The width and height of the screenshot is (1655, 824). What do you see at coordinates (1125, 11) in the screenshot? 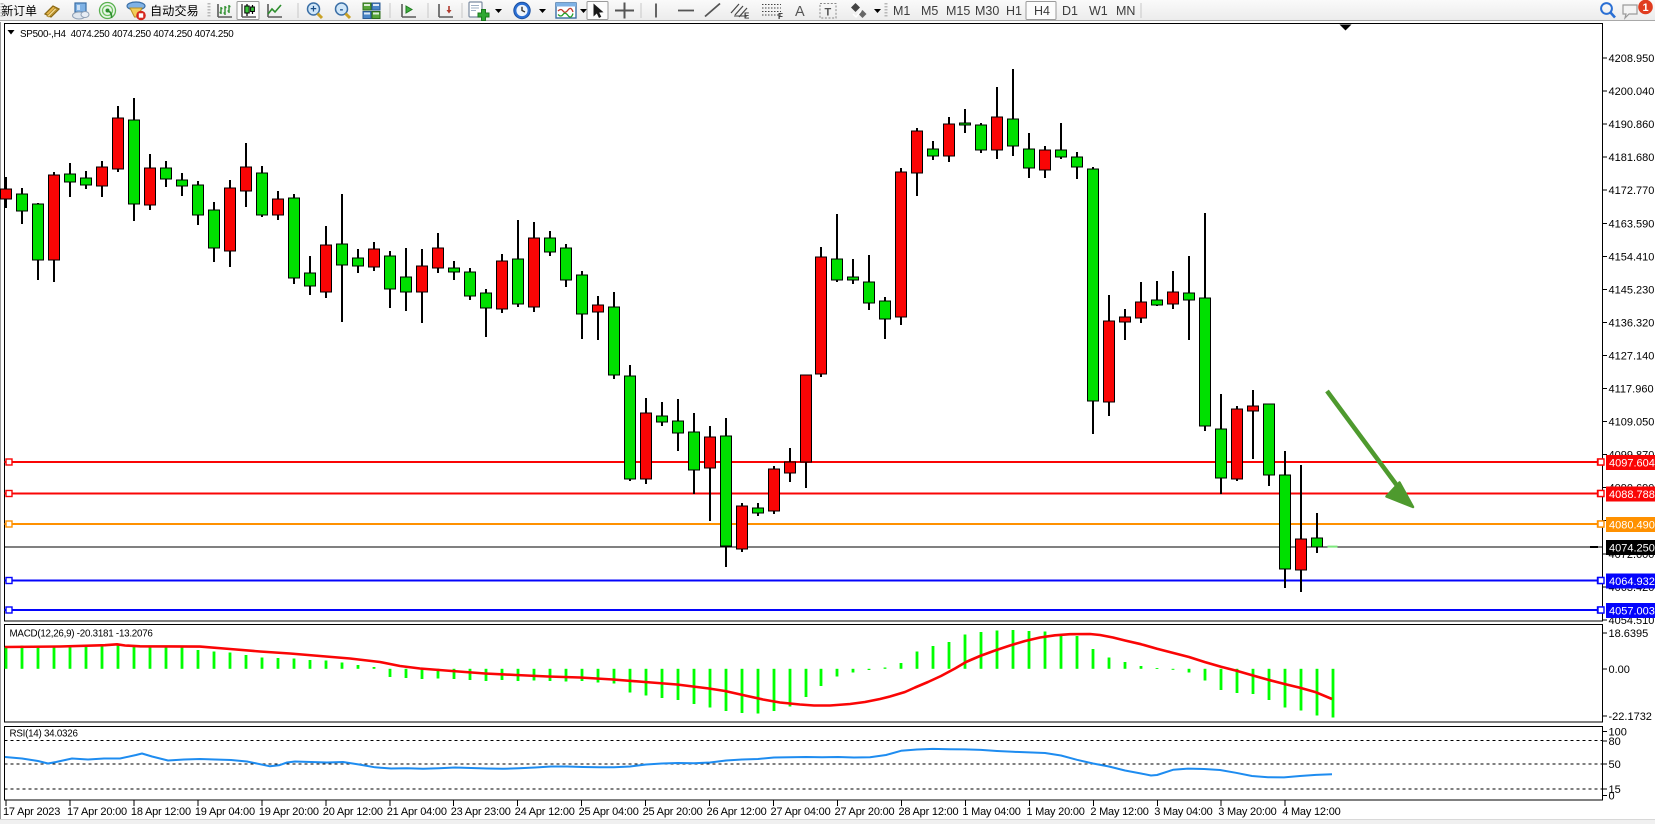
I see `svg-text: MN` at bounding box center [1125, 11].